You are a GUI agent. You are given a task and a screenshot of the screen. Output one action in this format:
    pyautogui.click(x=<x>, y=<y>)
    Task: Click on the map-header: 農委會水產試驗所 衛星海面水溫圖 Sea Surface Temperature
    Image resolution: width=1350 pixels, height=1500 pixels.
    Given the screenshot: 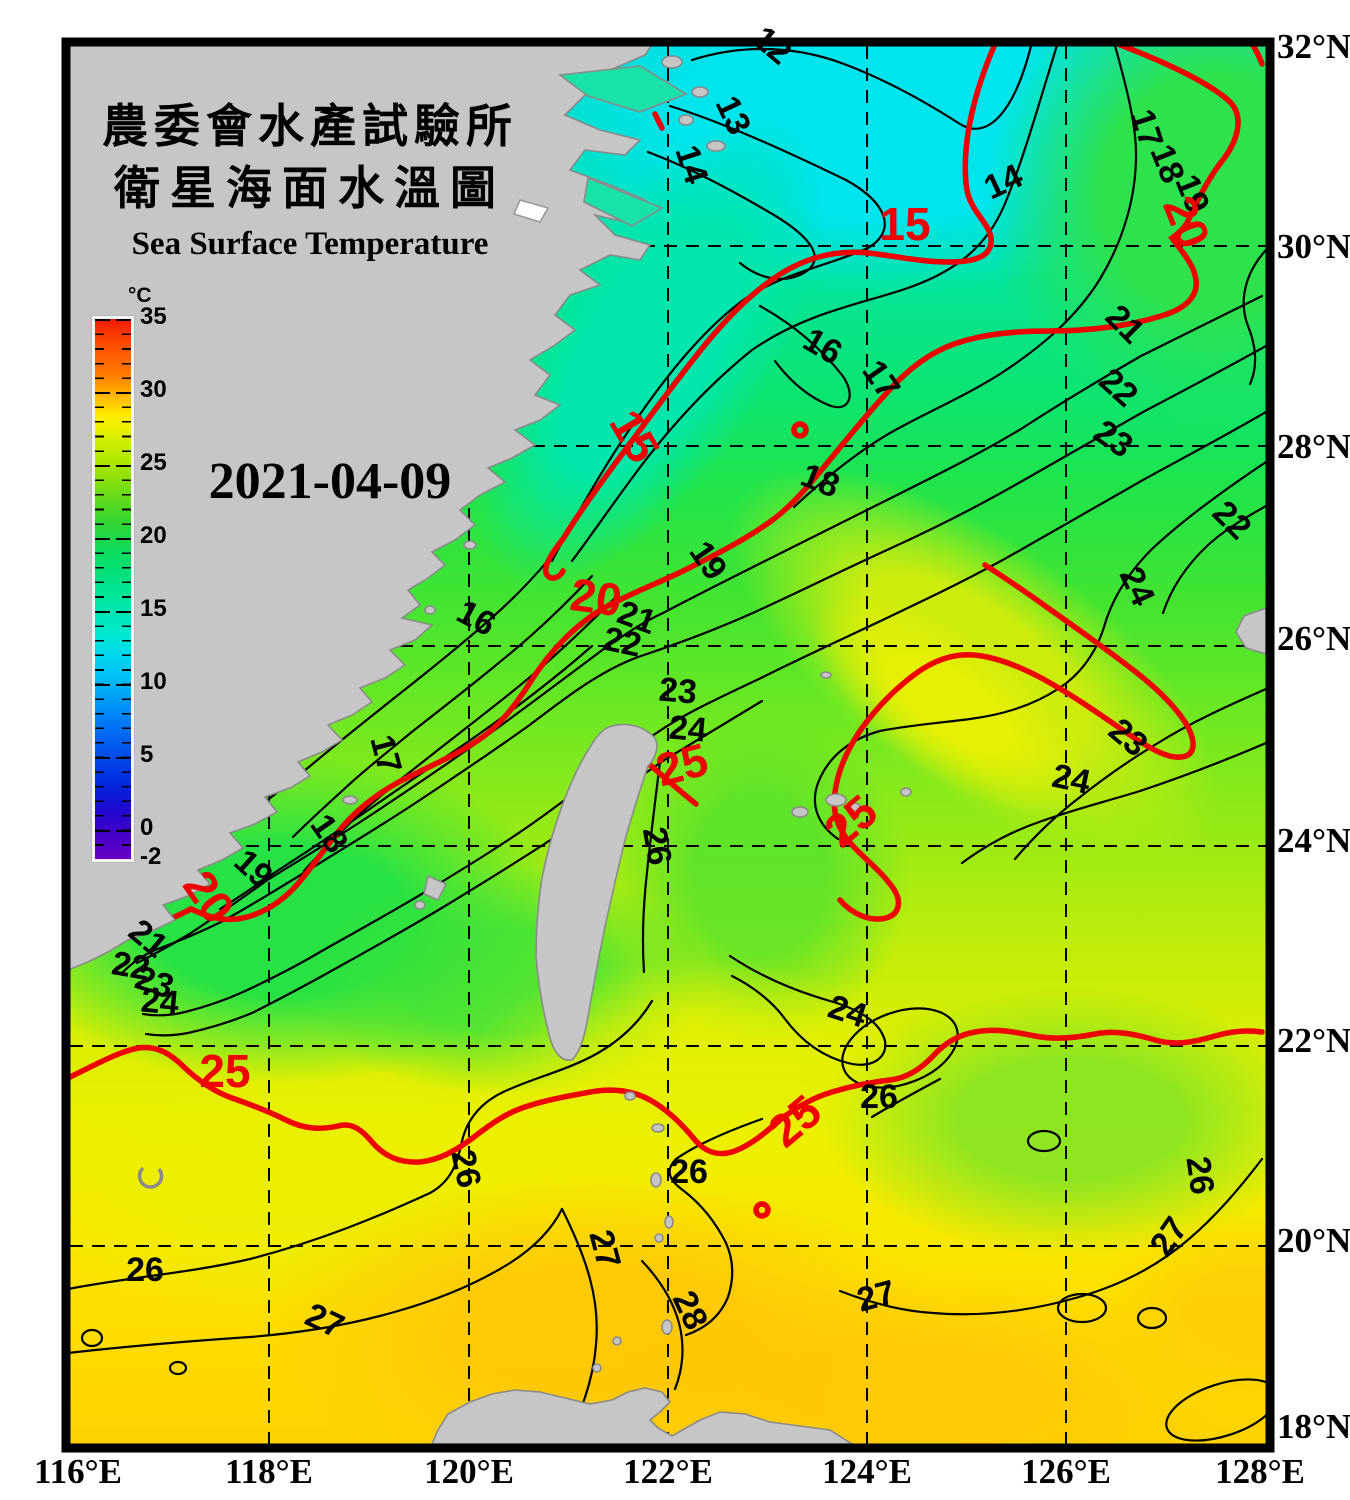 What is the action you would take?
    pyautogui.click(x=310, y=179)
    